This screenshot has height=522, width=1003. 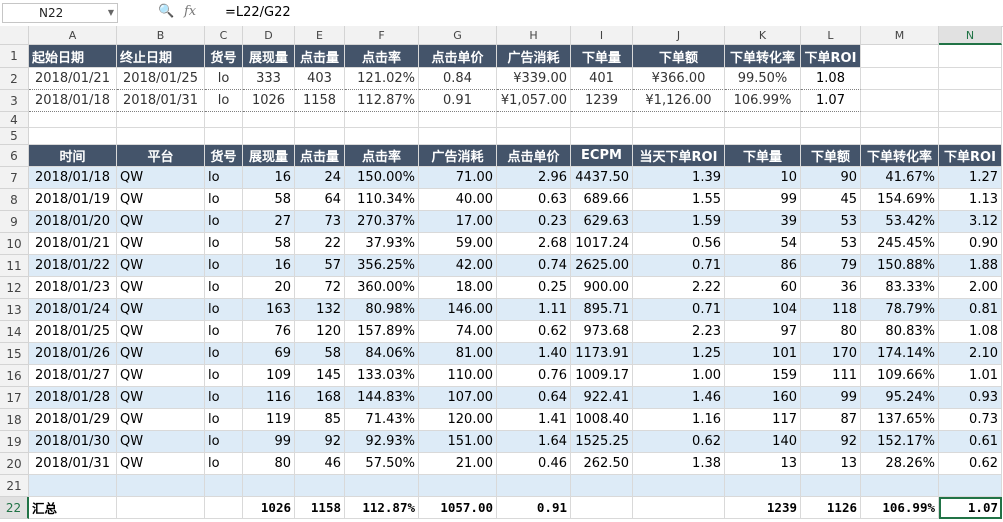 I want to click on data-cell: 57.50%, so click(x=382, y=464).